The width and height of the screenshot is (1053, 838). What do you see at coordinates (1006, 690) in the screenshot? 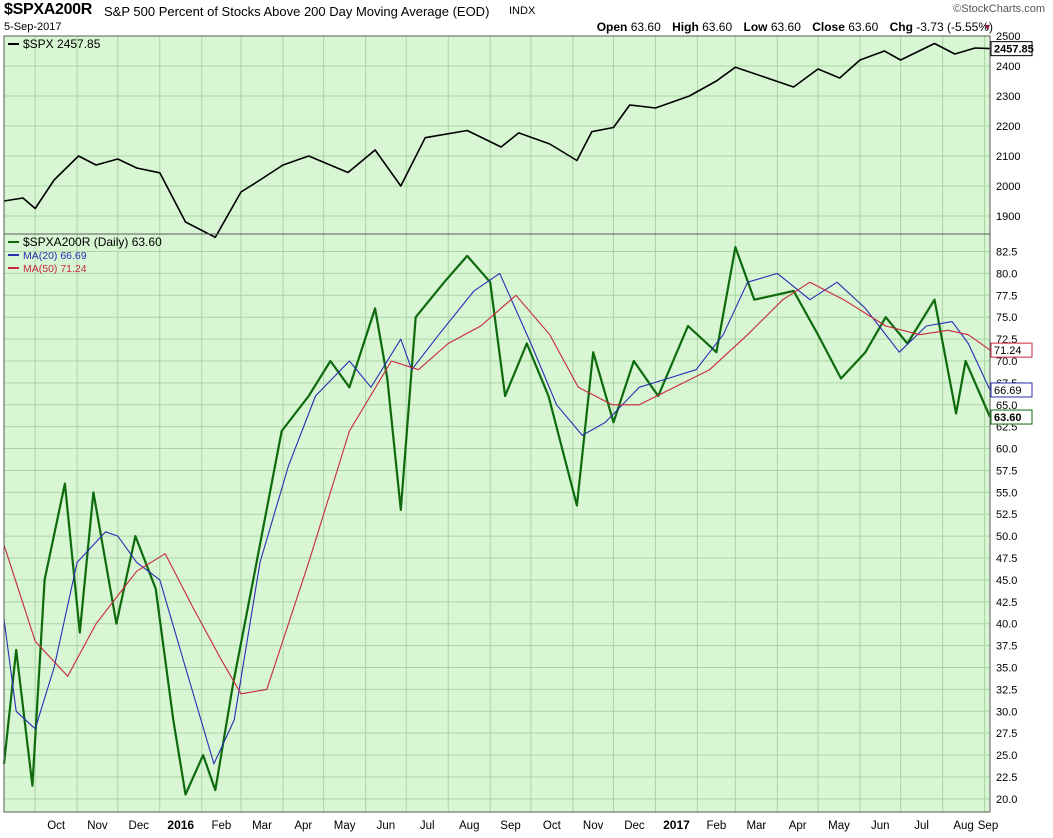
I see `y-tick-label: 32.5` at bounding box center [1006, 690].